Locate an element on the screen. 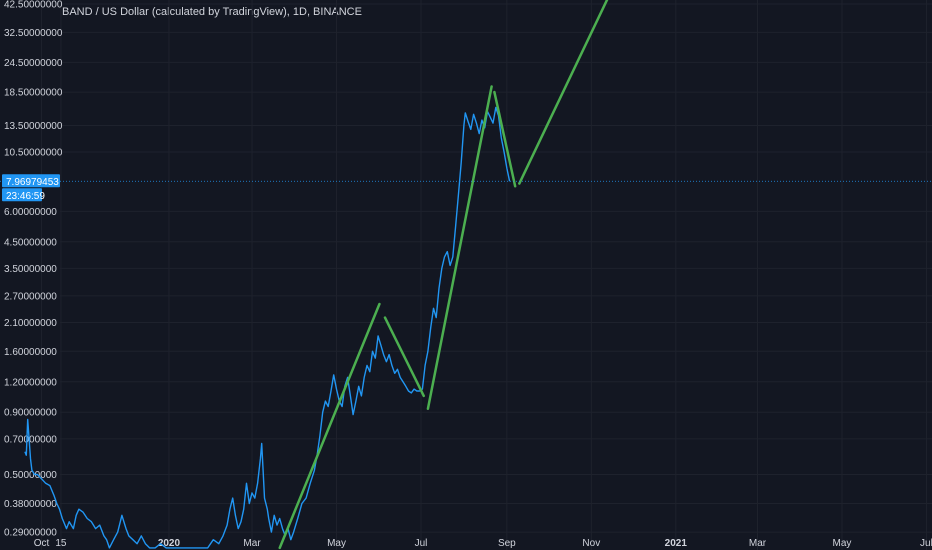 This screenshot has height=550, width=932. countdown-label: 23:46:59 is located at coordinates (25, 196).